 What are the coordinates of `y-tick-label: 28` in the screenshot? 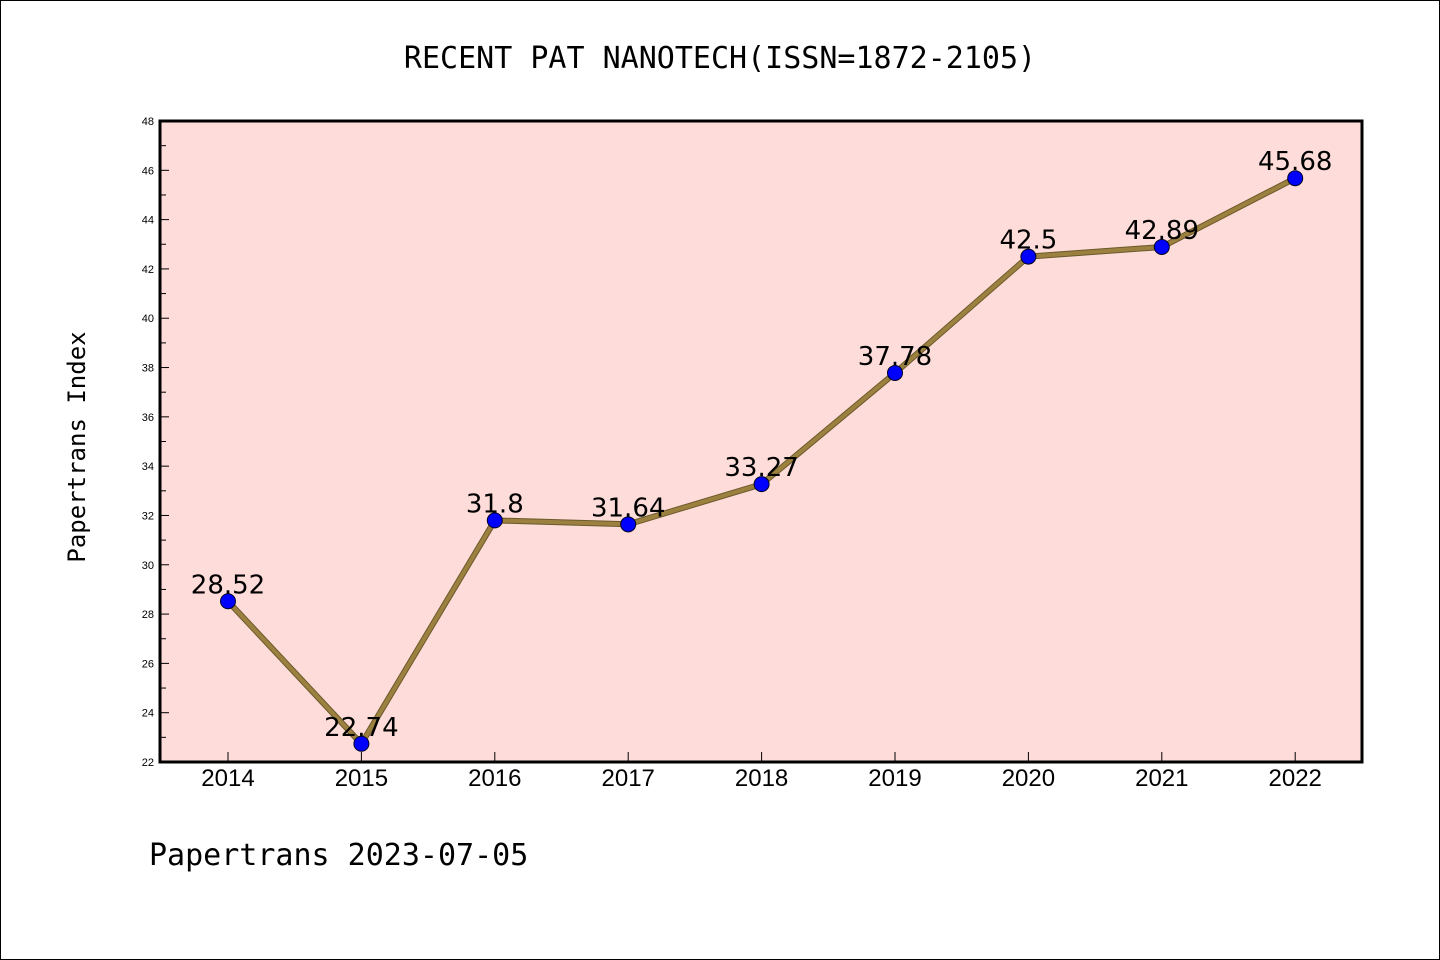 It's located at (148, 615).